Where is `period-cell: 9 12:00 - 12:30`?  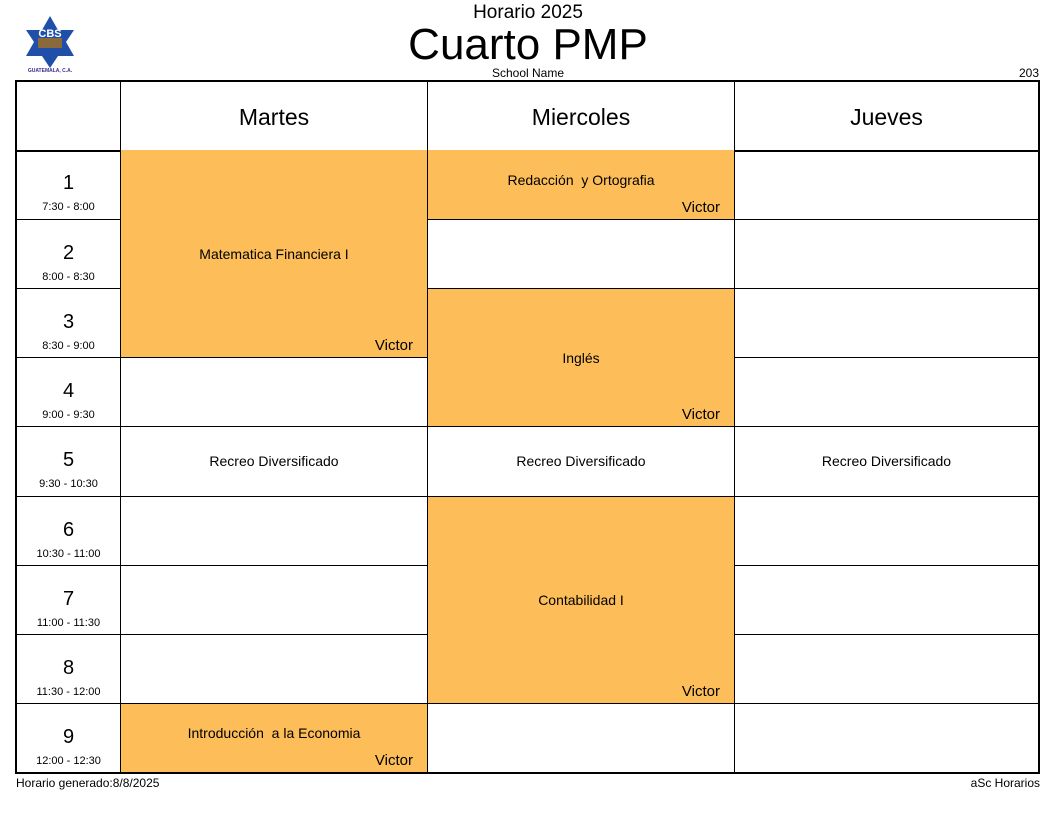 period-cell: 9 12:00 - 12:30 is located at coordinates (68, 737).